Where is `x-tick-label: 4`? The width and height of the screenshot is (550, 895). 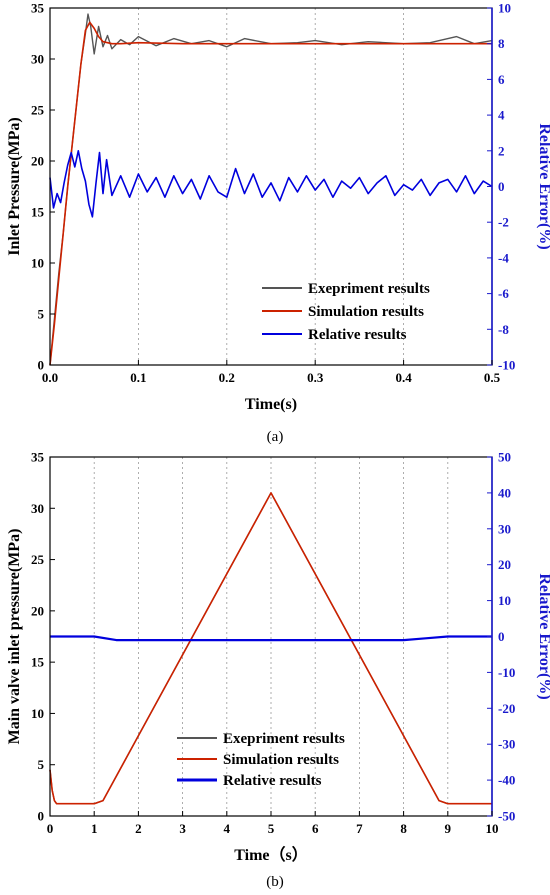
x-tick-label: 4 is located at coordinates (227, 828).